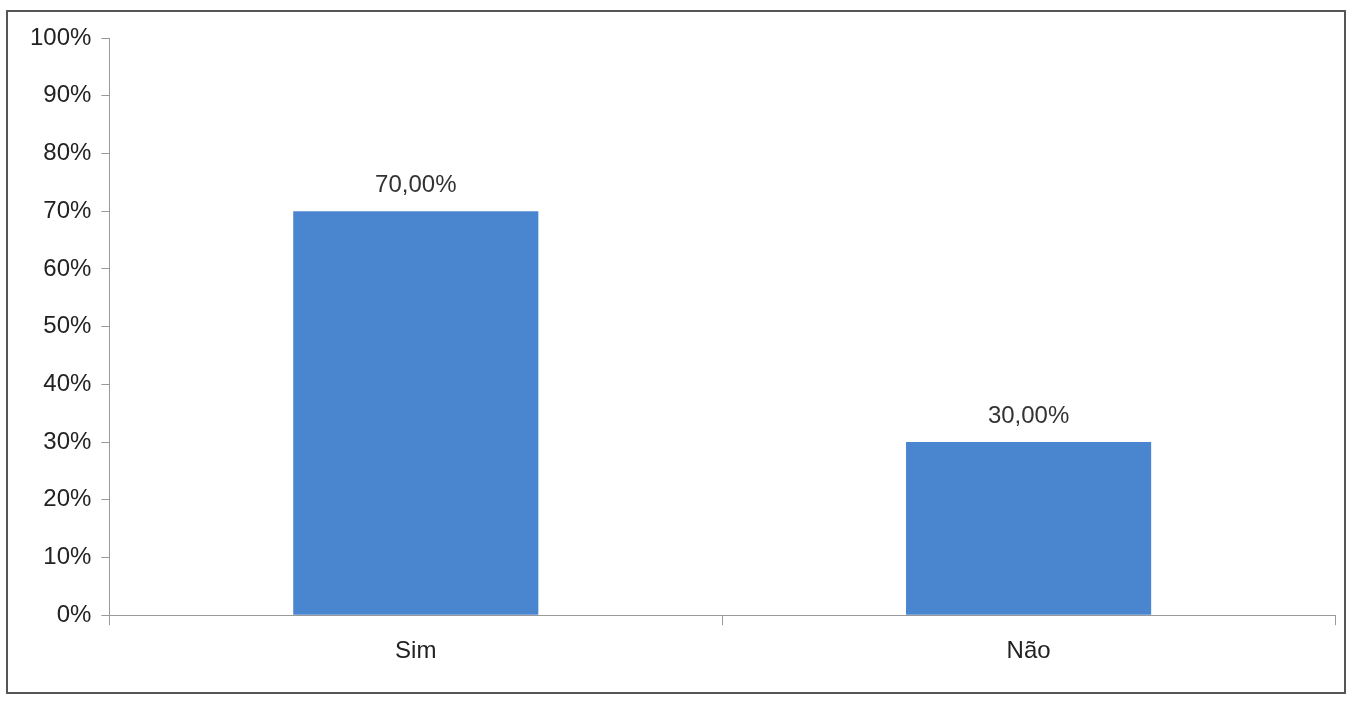 The width and height of the screenshot is (1355, 703). Describe the element at coordinates (67, 440) in the screenshot. I see `y-tick-label: 30%` at that location.